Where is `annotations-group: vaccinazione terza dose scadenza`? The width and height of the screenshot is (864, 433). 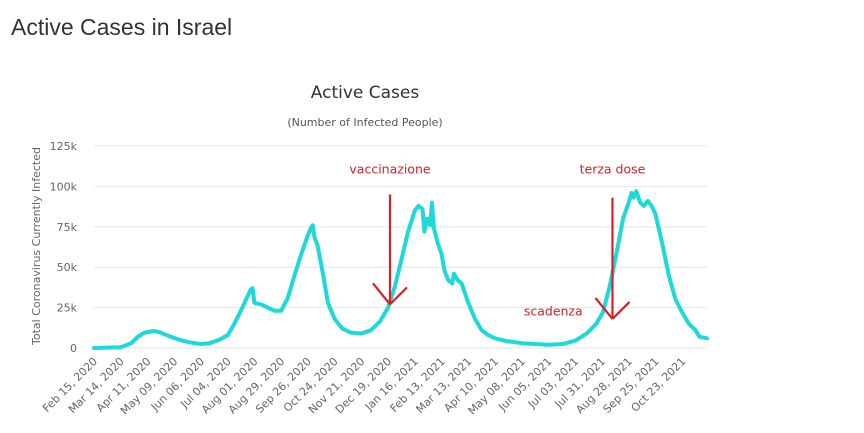
annotations-group: vaccinazione terza dose scadenza is located at coordinates (497, 240).